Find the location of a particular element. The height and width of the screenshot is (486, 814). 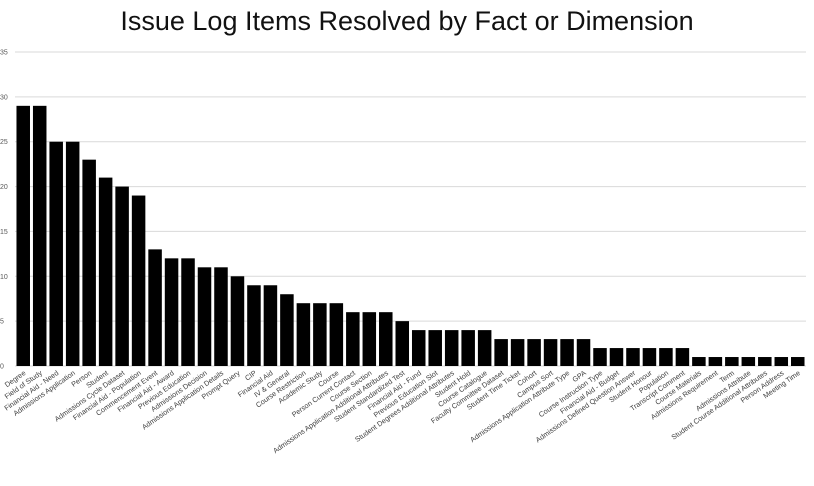

y-tick-label: 15 is located at coordinates (4, 232).